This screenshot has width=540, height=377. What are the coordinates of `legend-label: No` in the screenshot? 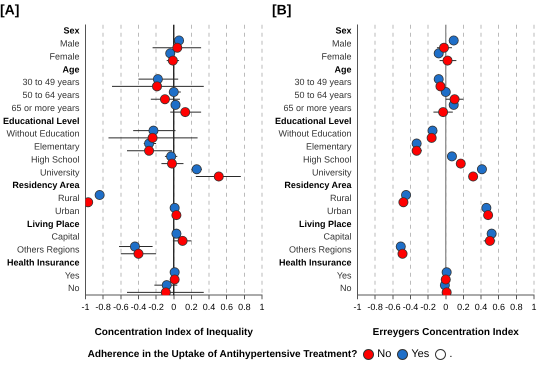 It's located at (384, 354).